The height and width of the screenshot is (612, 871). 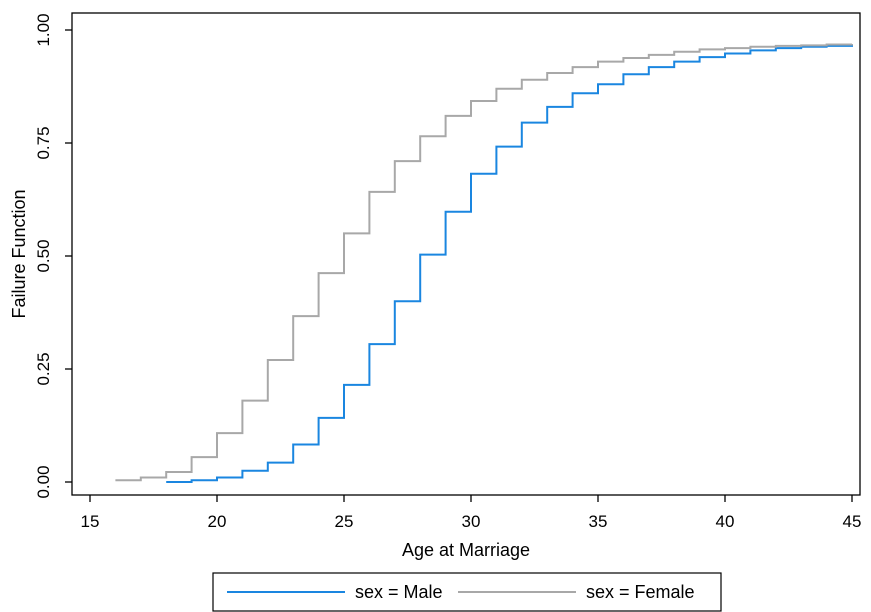 I want to click on x-tick-label: 30, so click(x=471, y=521).